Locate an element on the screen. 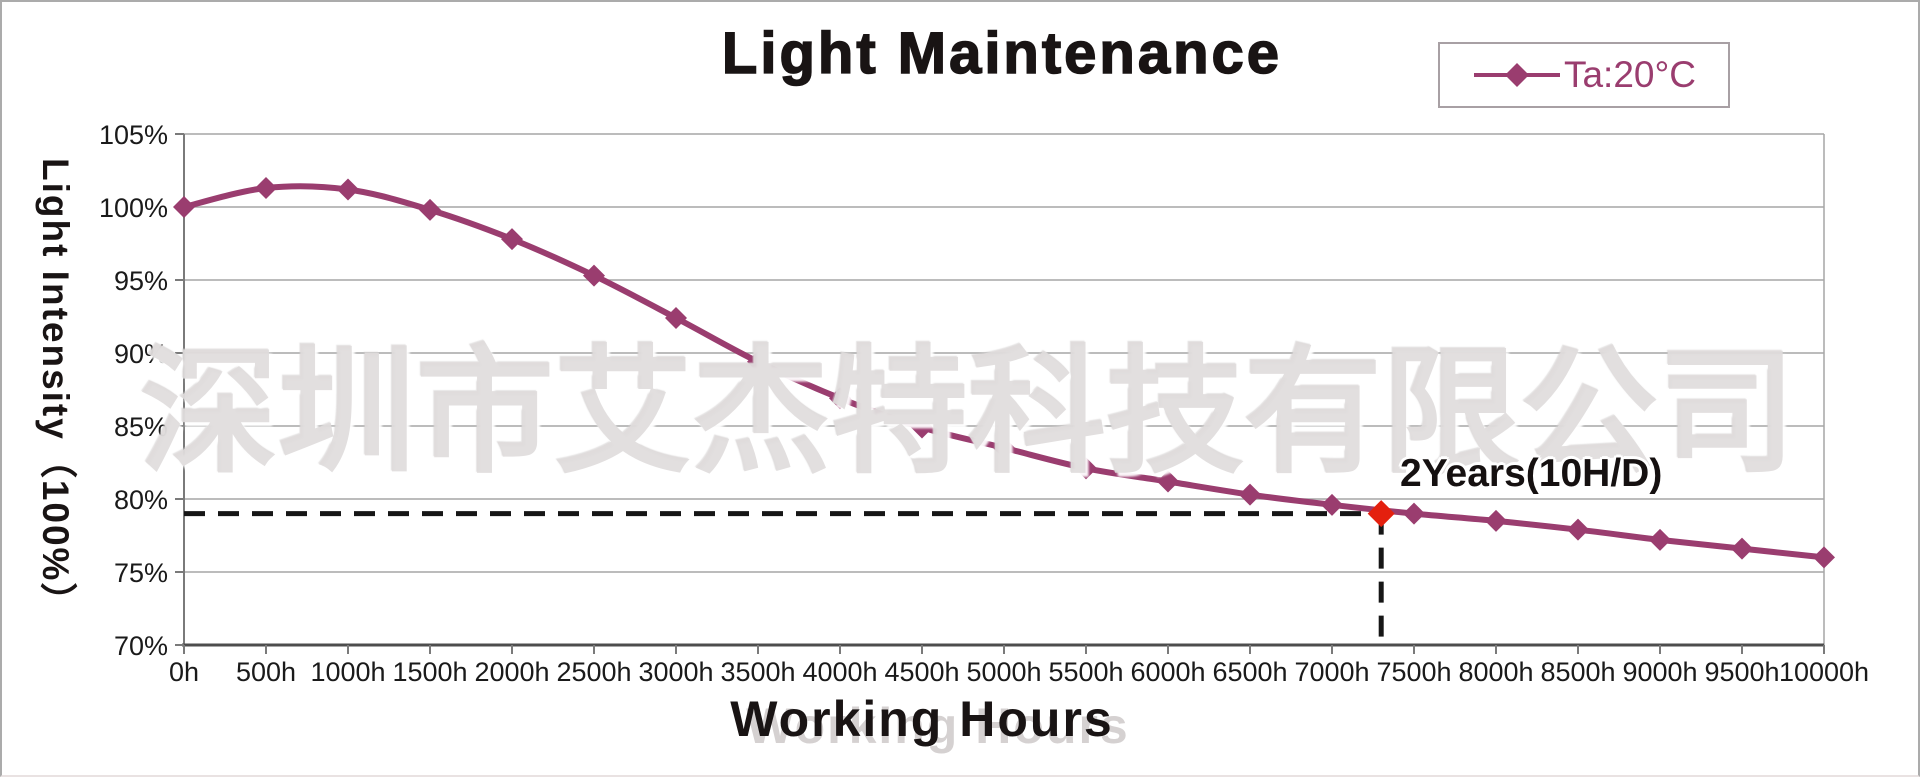 The image size is (1920, 777). annotation-label: 2Years(10H/D) is located at coordinates (1531, 473).